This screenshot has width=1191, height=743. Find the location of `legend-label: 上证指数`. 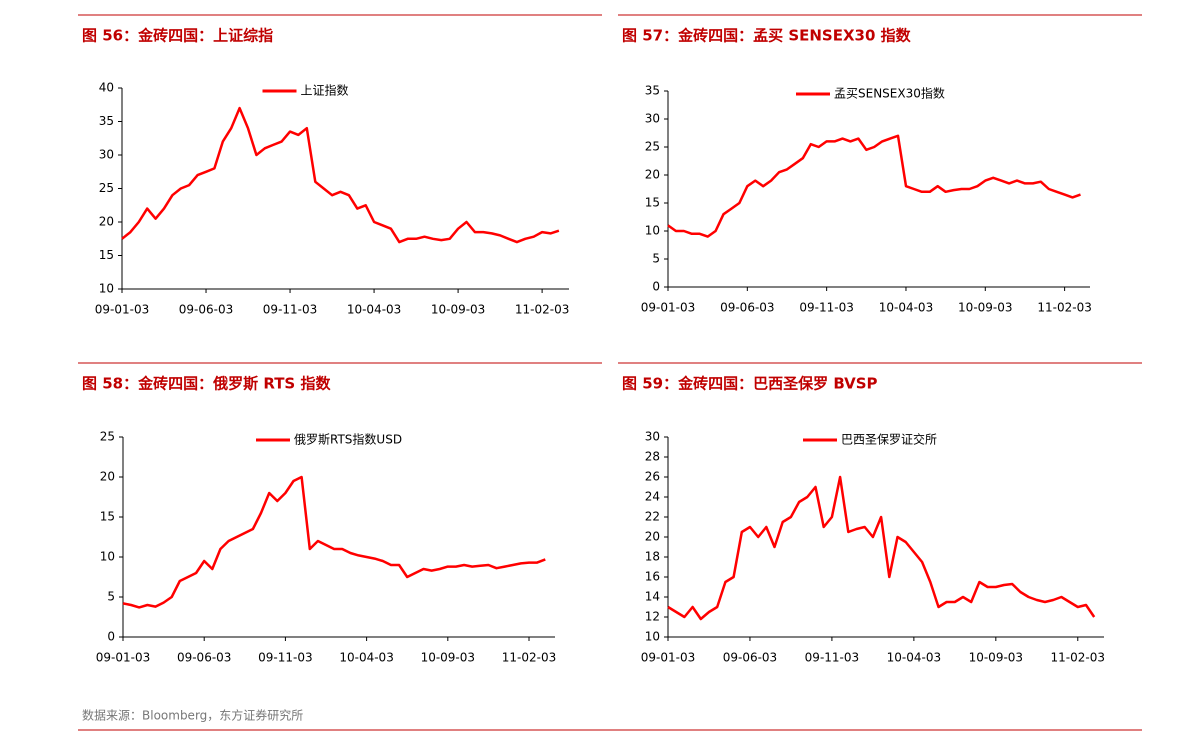

legend-label: 上证指数 is located at coordinates (325, 90).